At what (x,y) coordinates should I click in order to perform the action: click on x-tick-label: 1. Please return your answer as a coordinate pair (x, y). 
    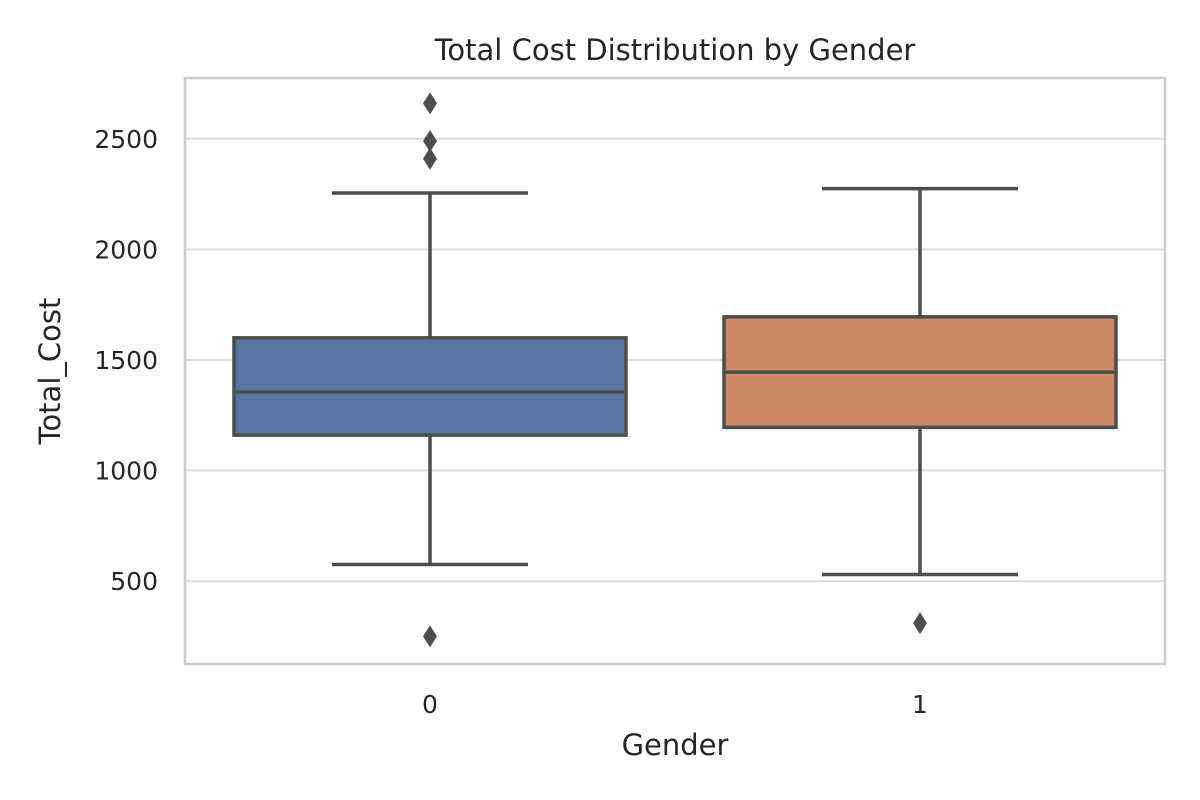
    Looking at the image, I should click on (920, 704).